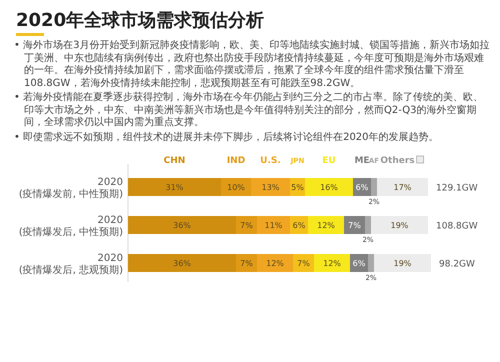  I want to click on data-label: 11%, so click(273, 225).